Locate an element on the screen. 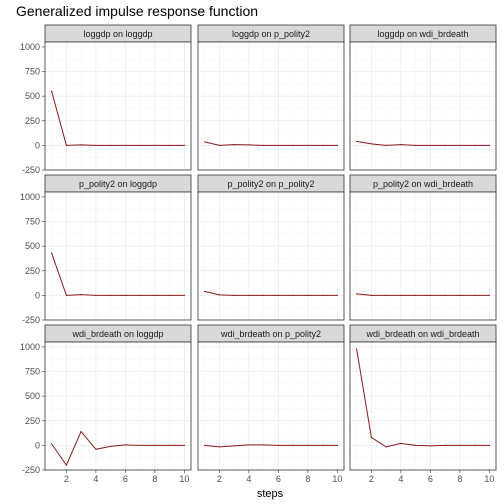  y-tick-label: 500 is located at coordinates (32, 396).